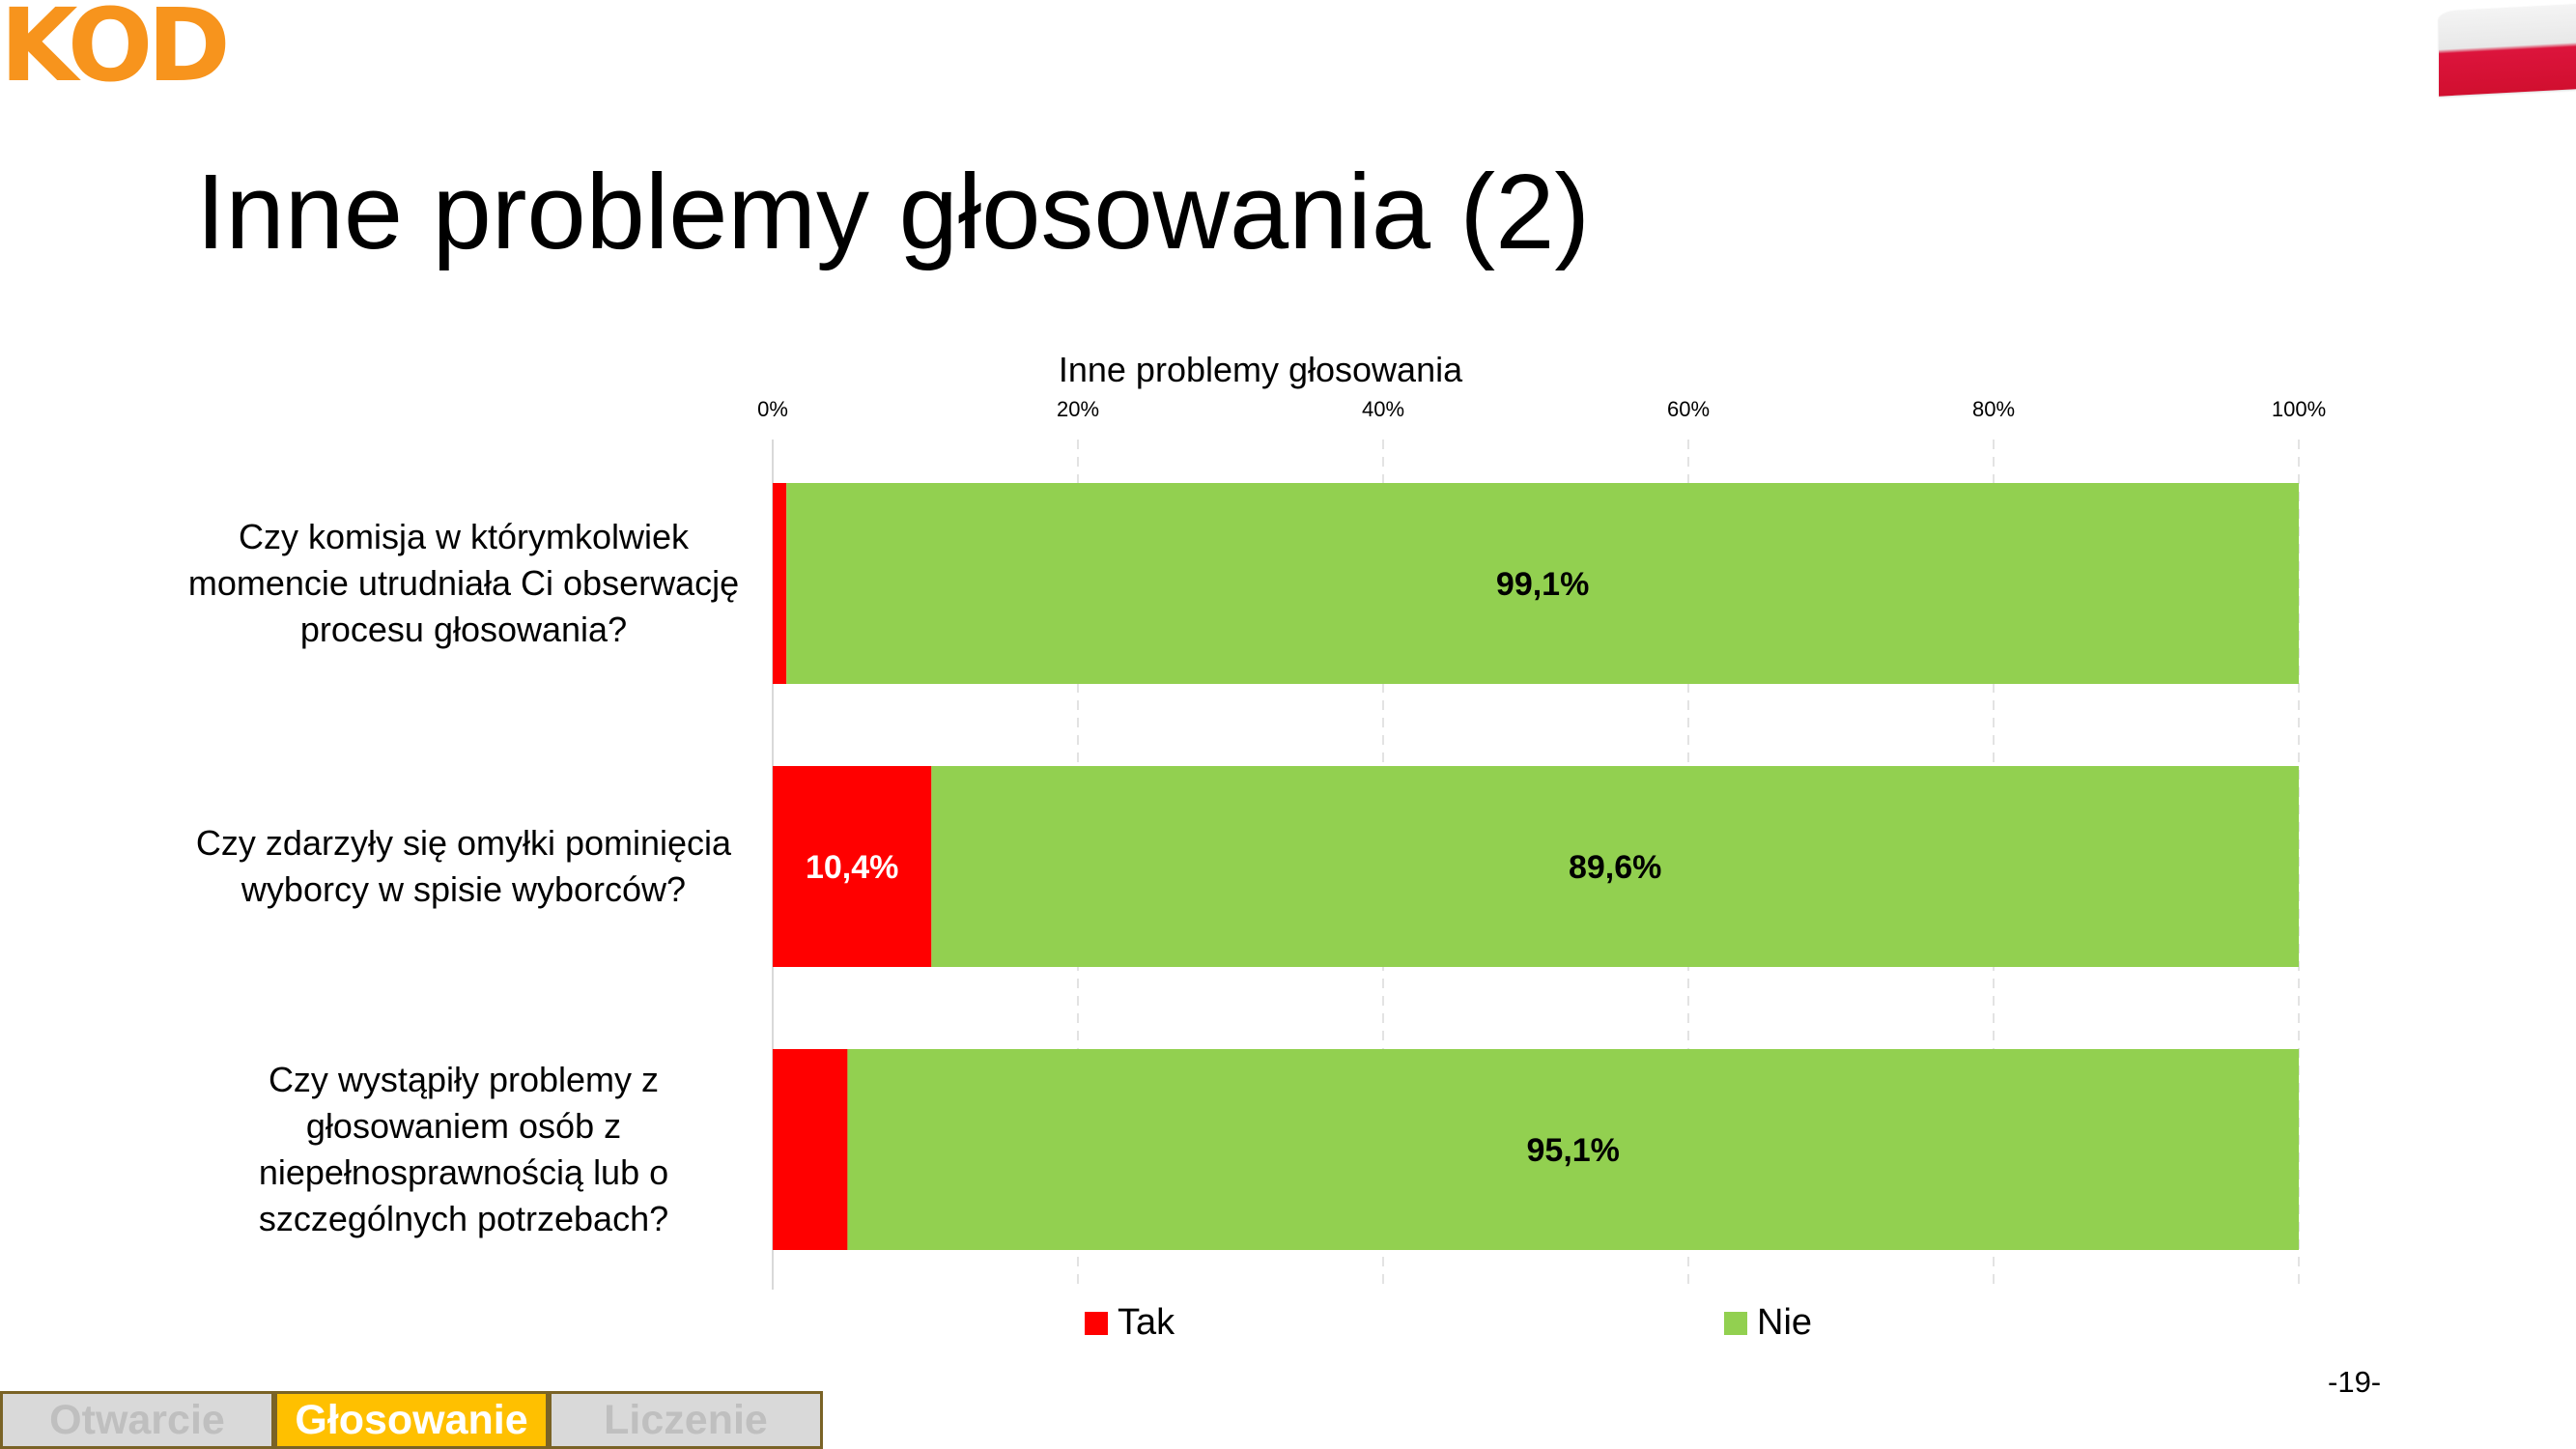  I want to click on tab-otwarcie: Otwarcie, so click(137, 1420).